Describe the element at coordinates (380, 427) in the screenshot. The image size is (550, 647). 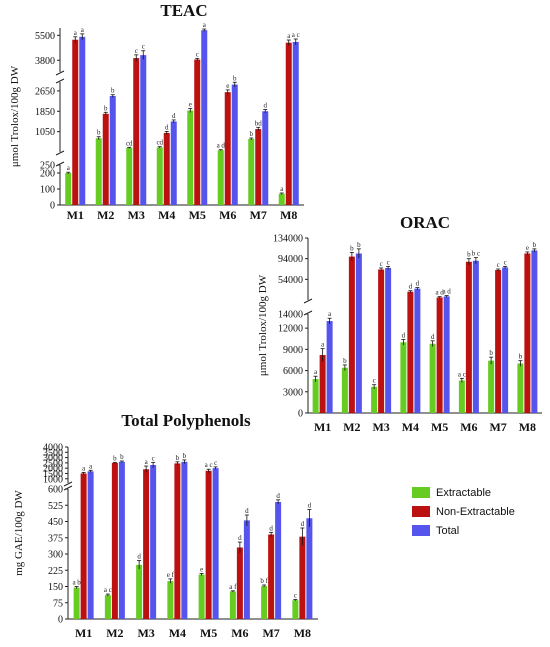
I see `x-category-label: M3` at that location.